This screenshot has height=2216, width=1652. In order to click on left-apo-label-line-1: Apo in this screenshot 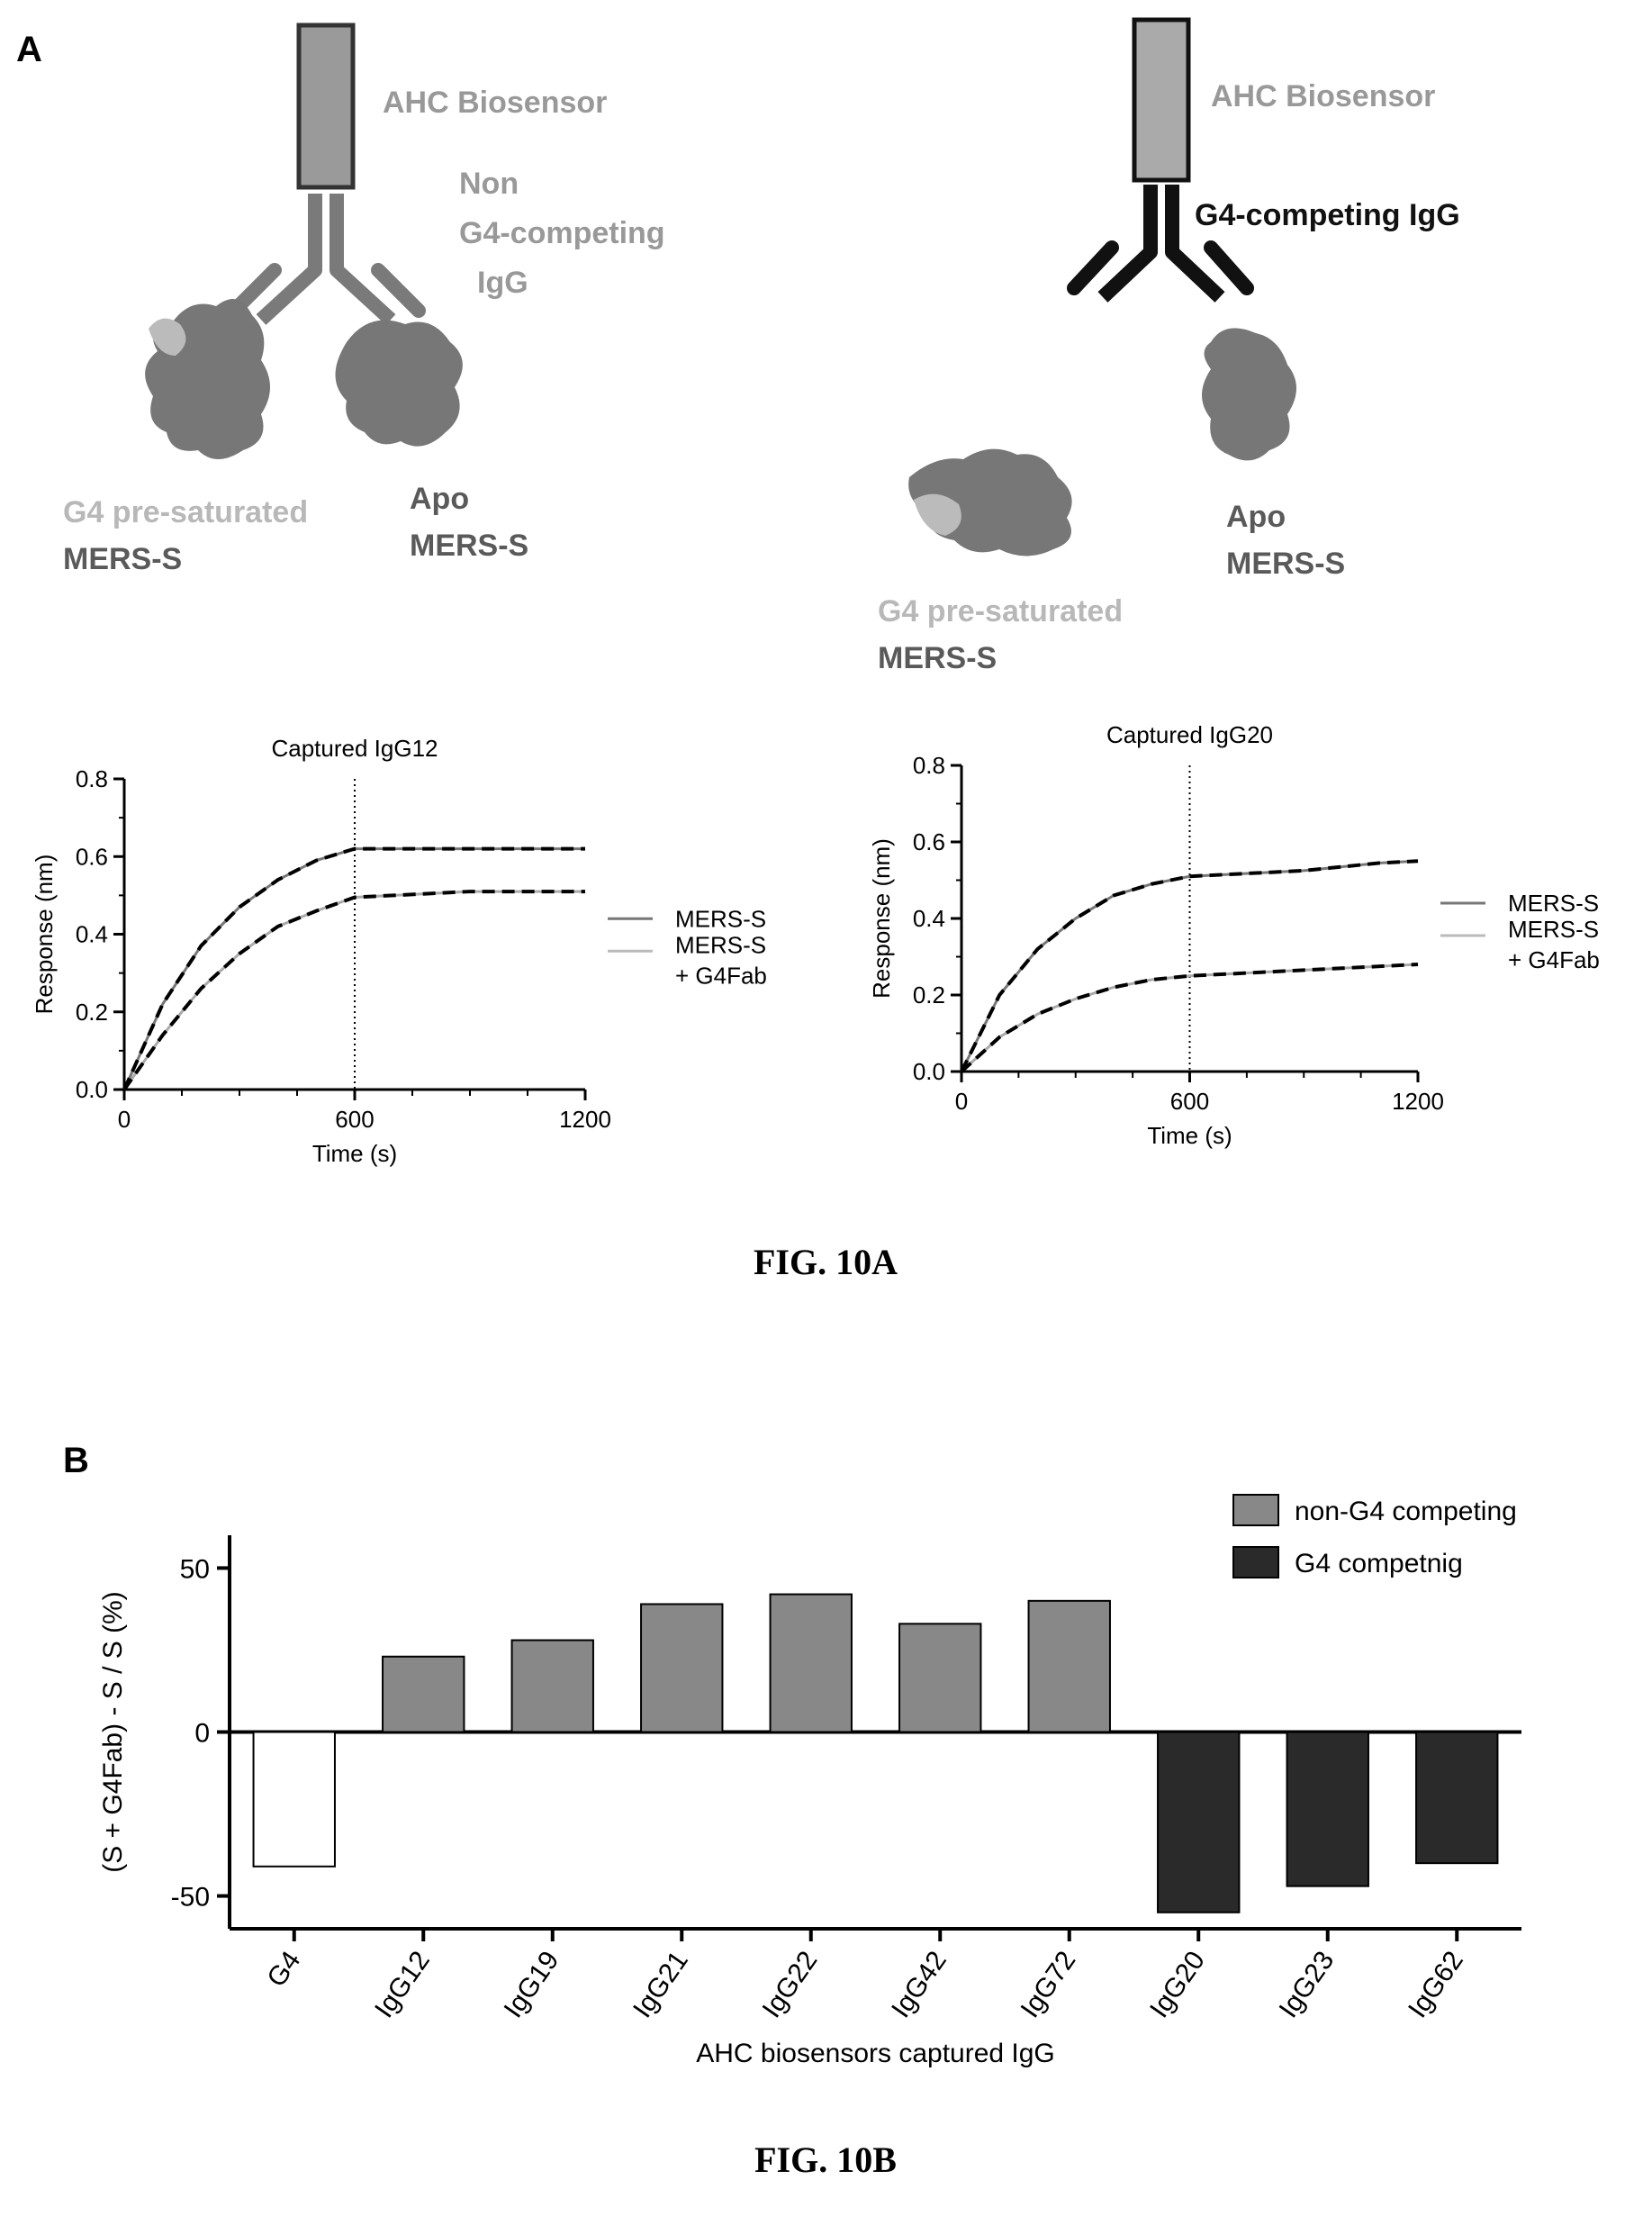, I will do `click(439, 499)`.